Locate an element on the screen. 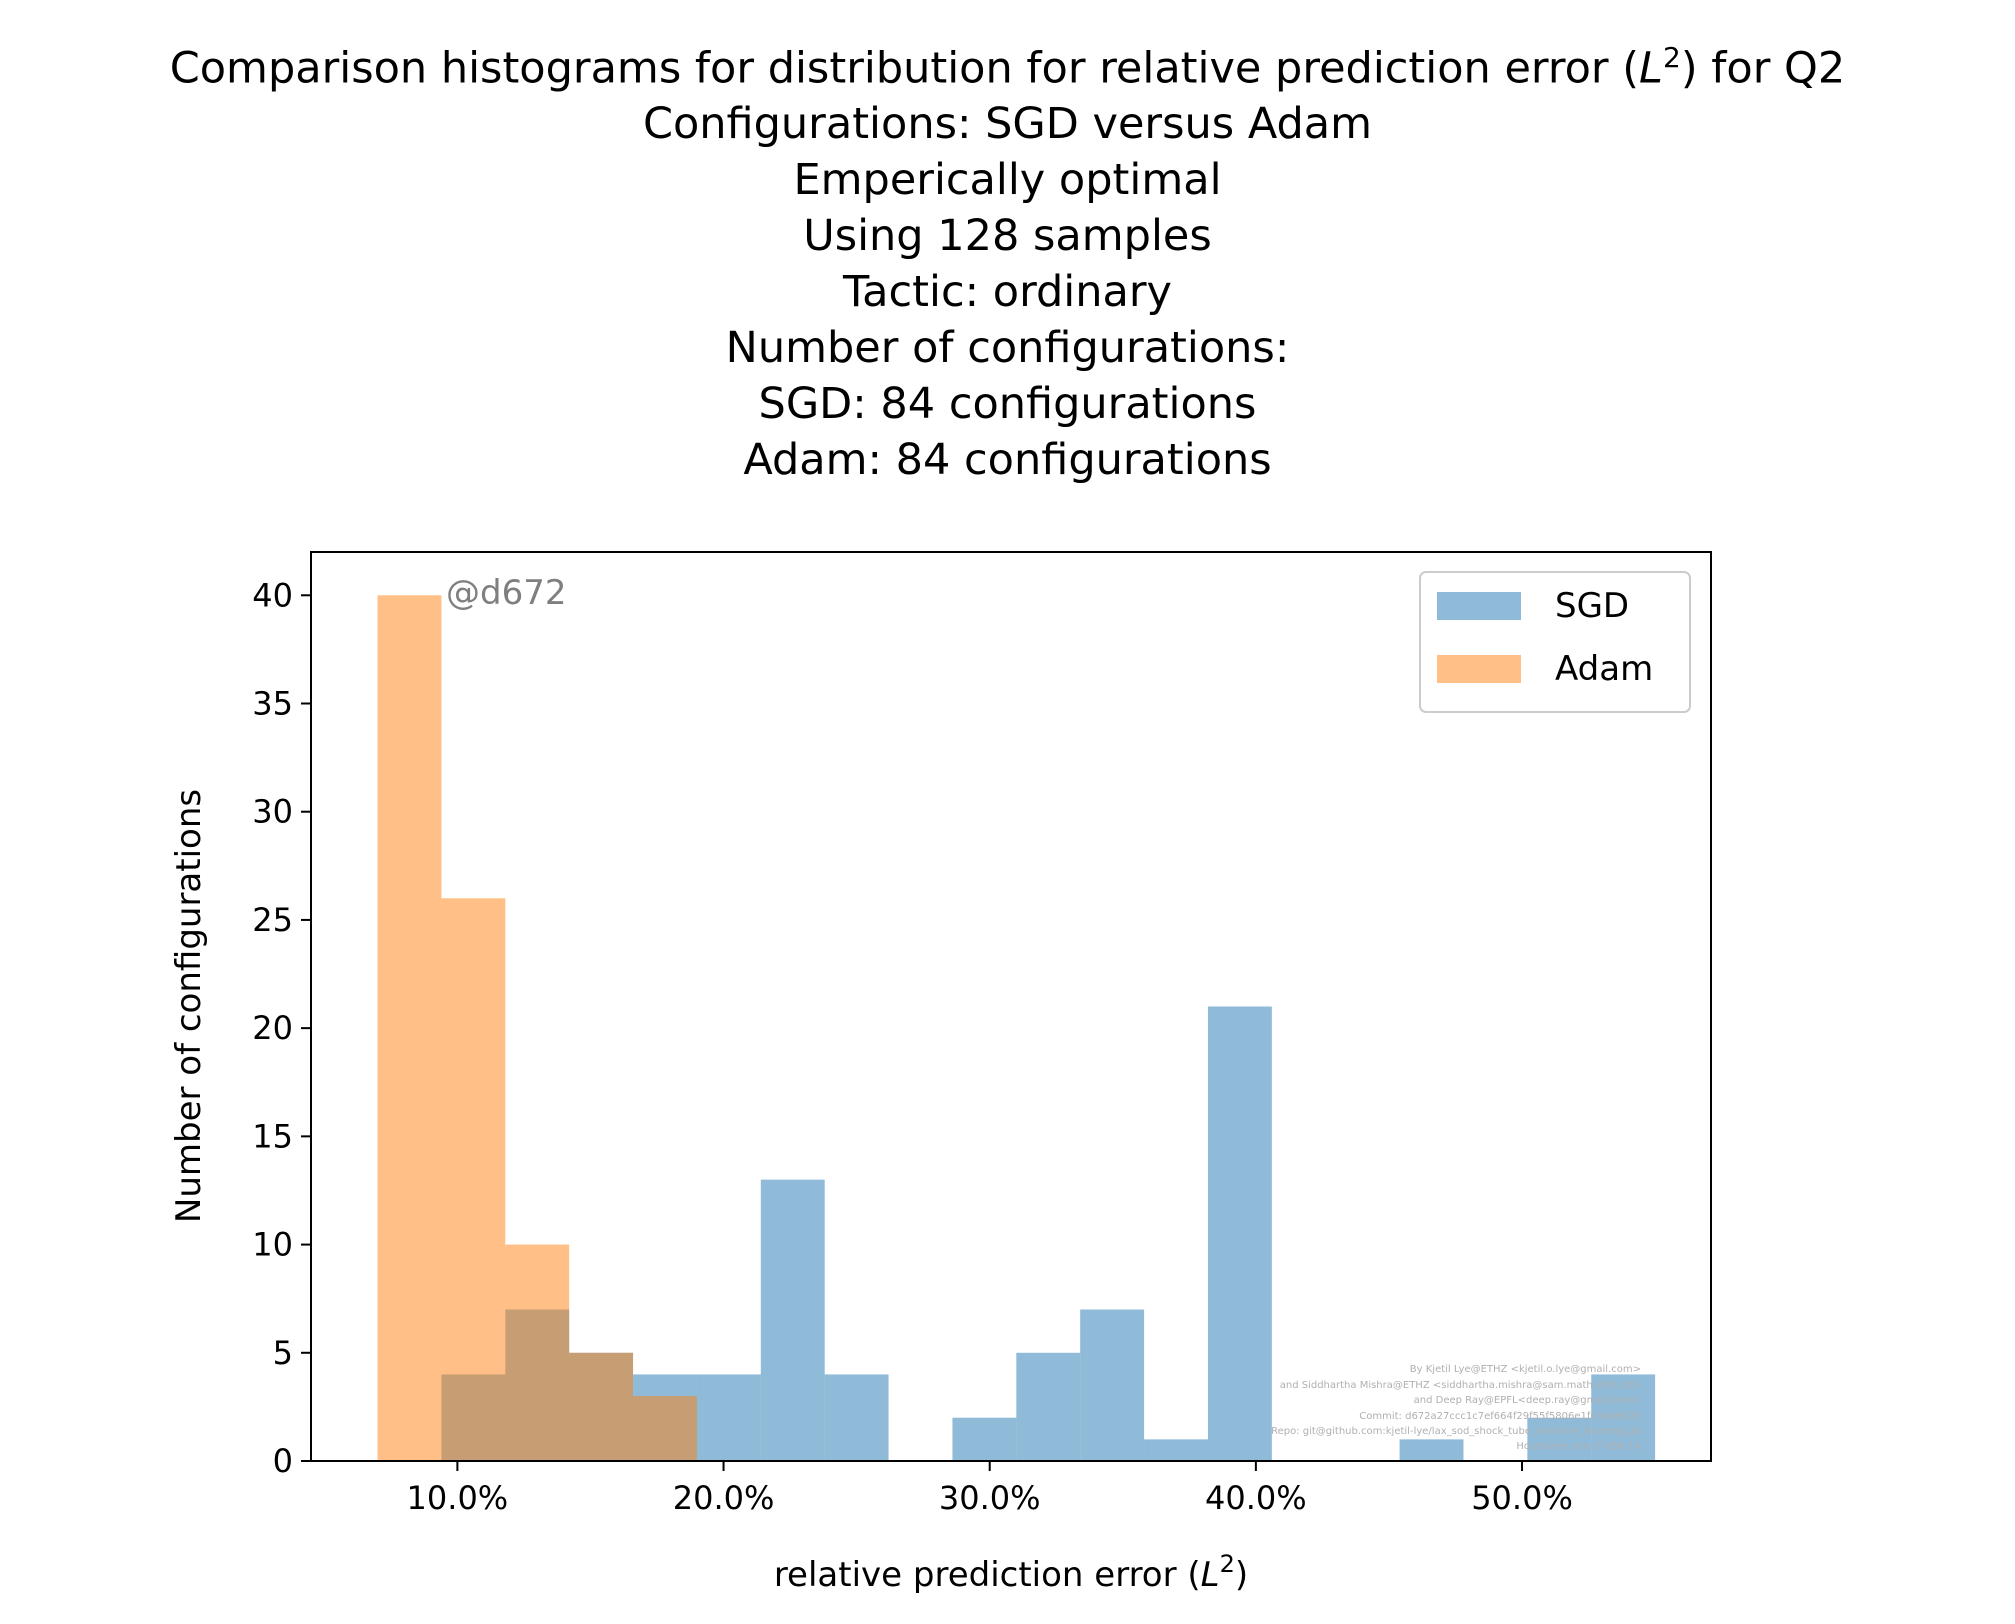 Image resolution: width=2015 pixels, height=1624 pixels. credit-line: Hostname: eu-c7-056-14 is located at coordinates (1578, 1446).